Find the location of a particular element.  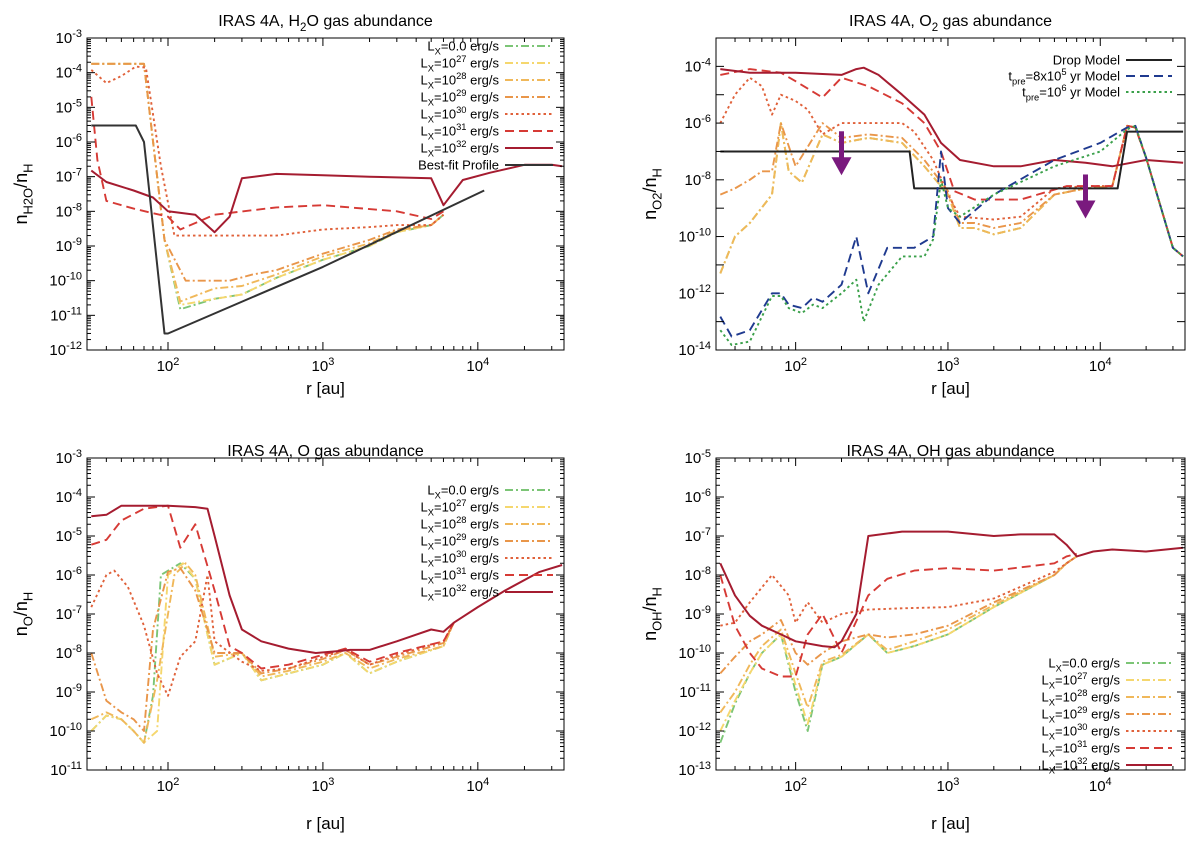

y-tick-label: 10-9​ is located at coordinates (69, 245).